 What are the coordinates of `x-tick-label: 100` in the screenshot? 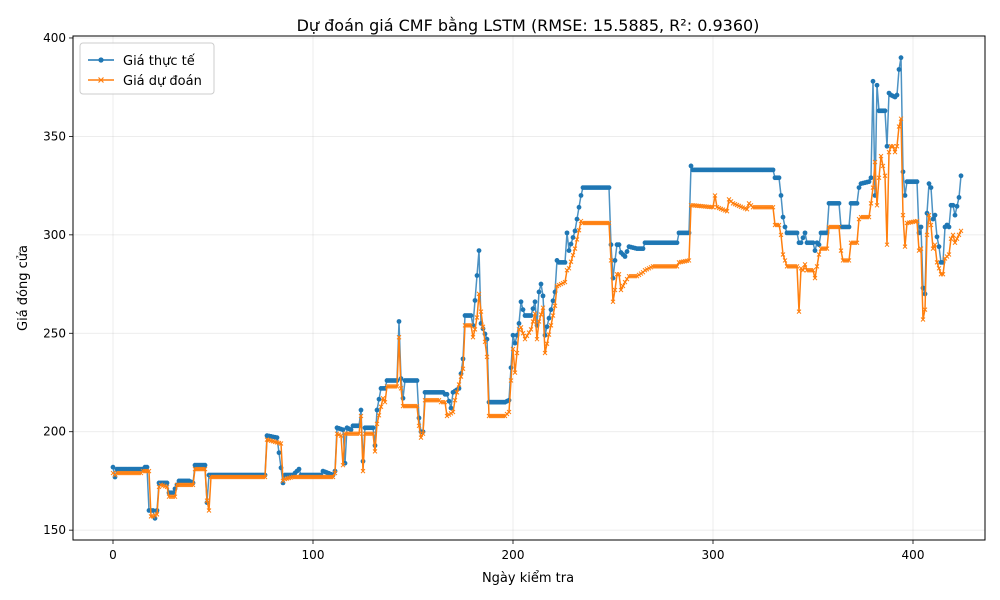 It's located at (313, 555).